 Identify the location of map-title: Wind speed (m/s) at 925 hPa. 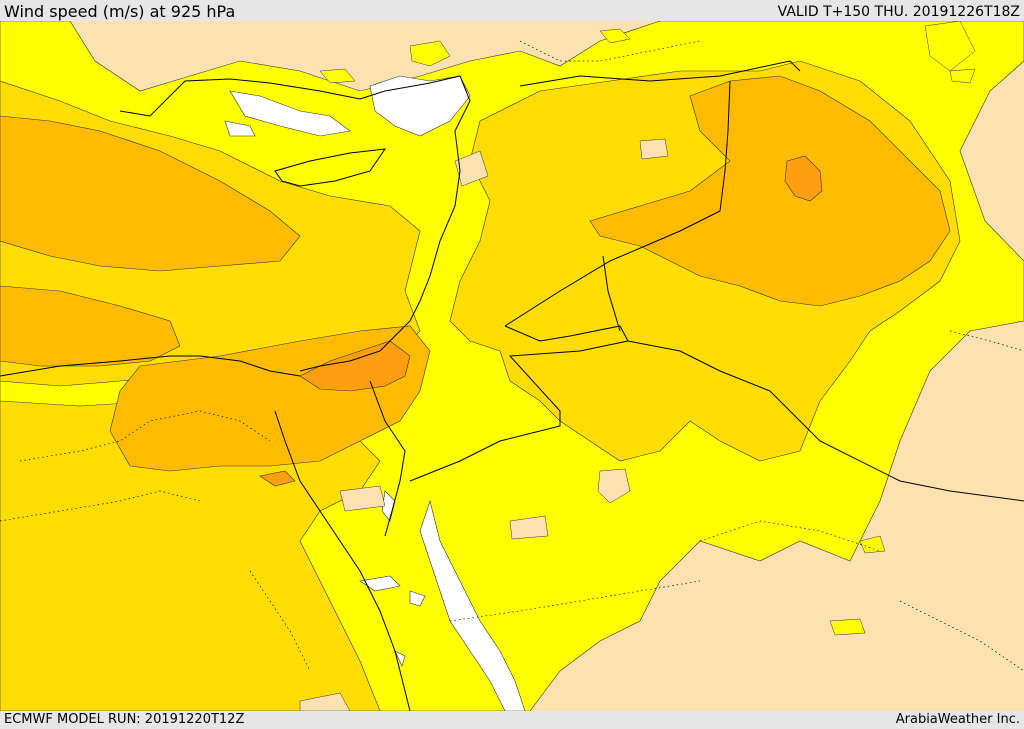
(120, 11).